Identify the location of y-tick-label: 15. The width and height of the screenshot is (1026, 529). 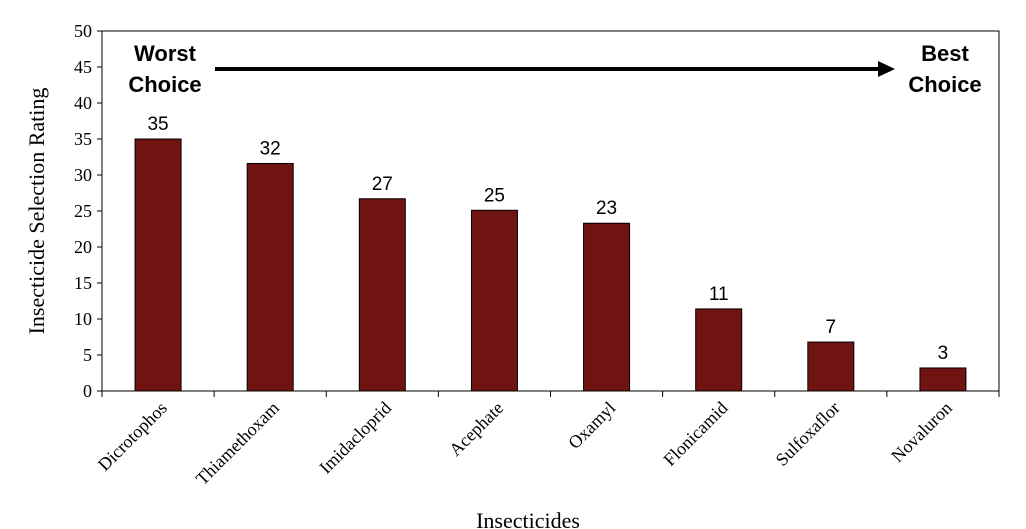
(83, 283).